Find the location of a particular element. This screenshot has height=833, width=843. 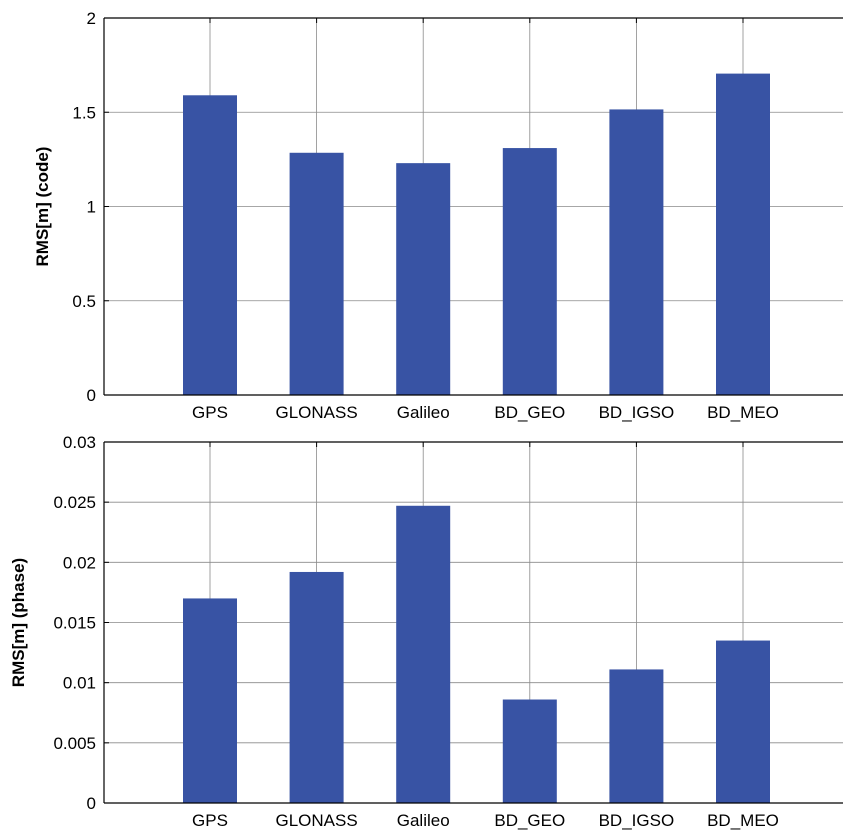

y-tick-label: 0.01 is located at coordinates (79, 683).